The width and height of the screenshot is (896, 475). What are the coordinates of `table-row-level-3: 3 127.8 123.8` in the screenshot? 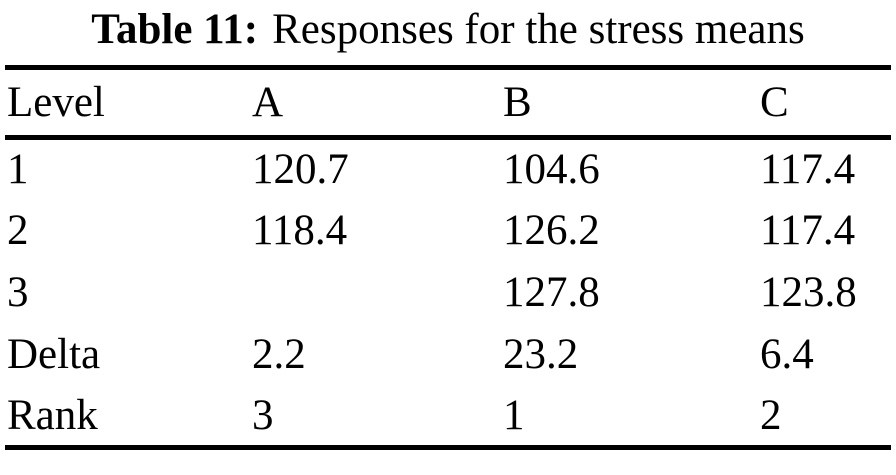 It's located at (448, 293).